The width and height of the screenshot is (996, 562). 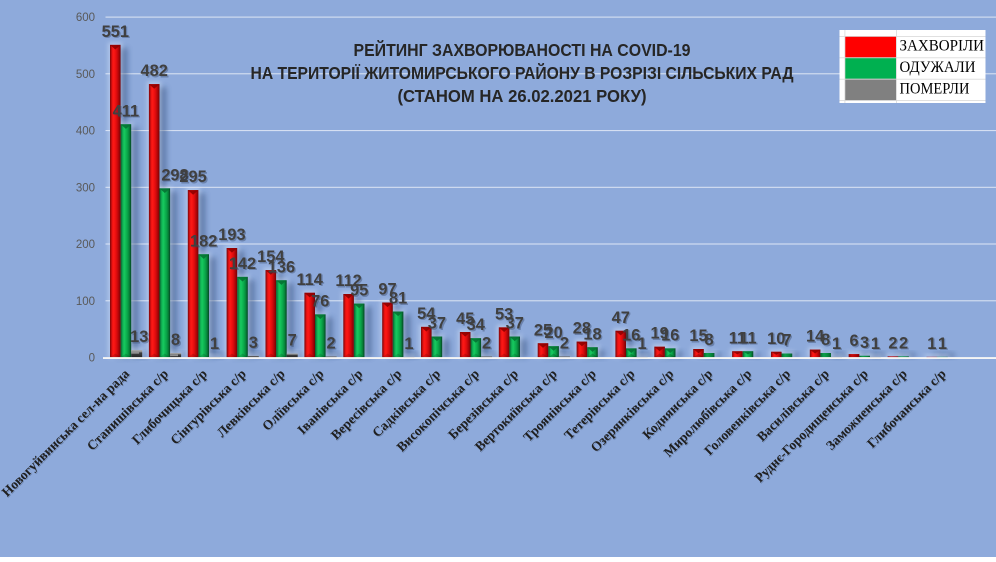 I want to click on svg-text: 11, so click(x=747, y=338).